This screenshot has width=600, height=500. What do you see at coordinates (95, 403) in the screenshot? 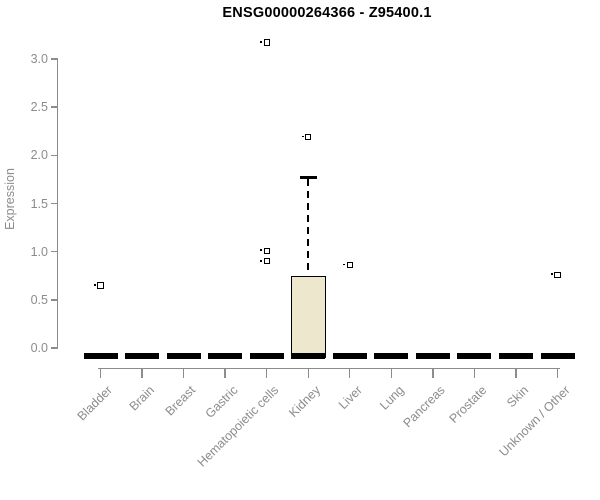
I see `x-tick-label: Bladder` at bounding box center [95, 403].